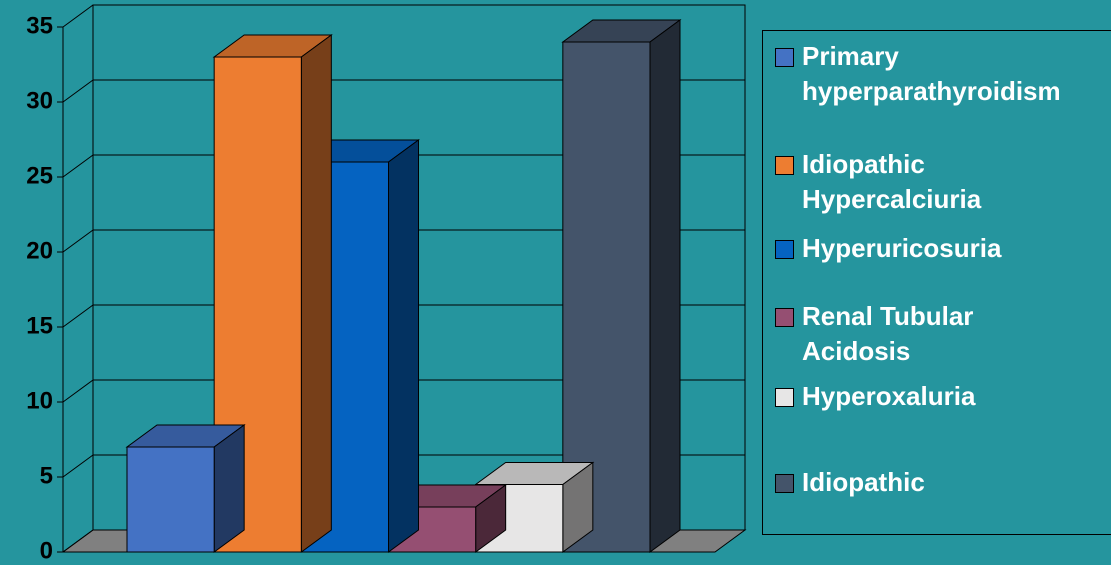 This screenshot has height=565, width=1111. What do you see at coordinates (931, 73) in the screenshot?
I see `legend-label: Primary hyperparathyroidism` at bounding box center [931, 73].